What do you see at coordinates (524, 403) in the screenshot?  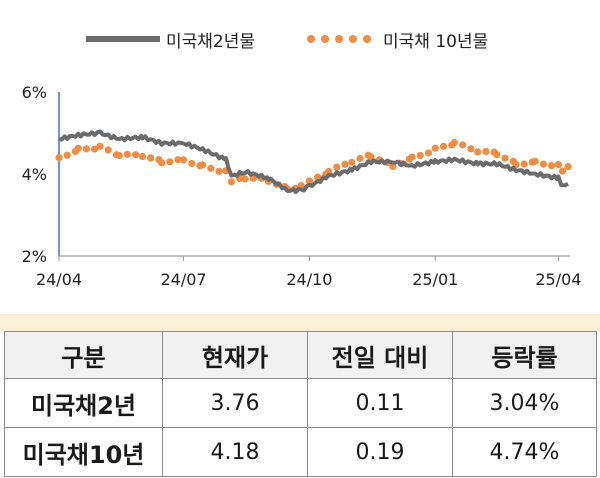 I see `cell-rate: 3.04%` at bounding box center [524, 403].